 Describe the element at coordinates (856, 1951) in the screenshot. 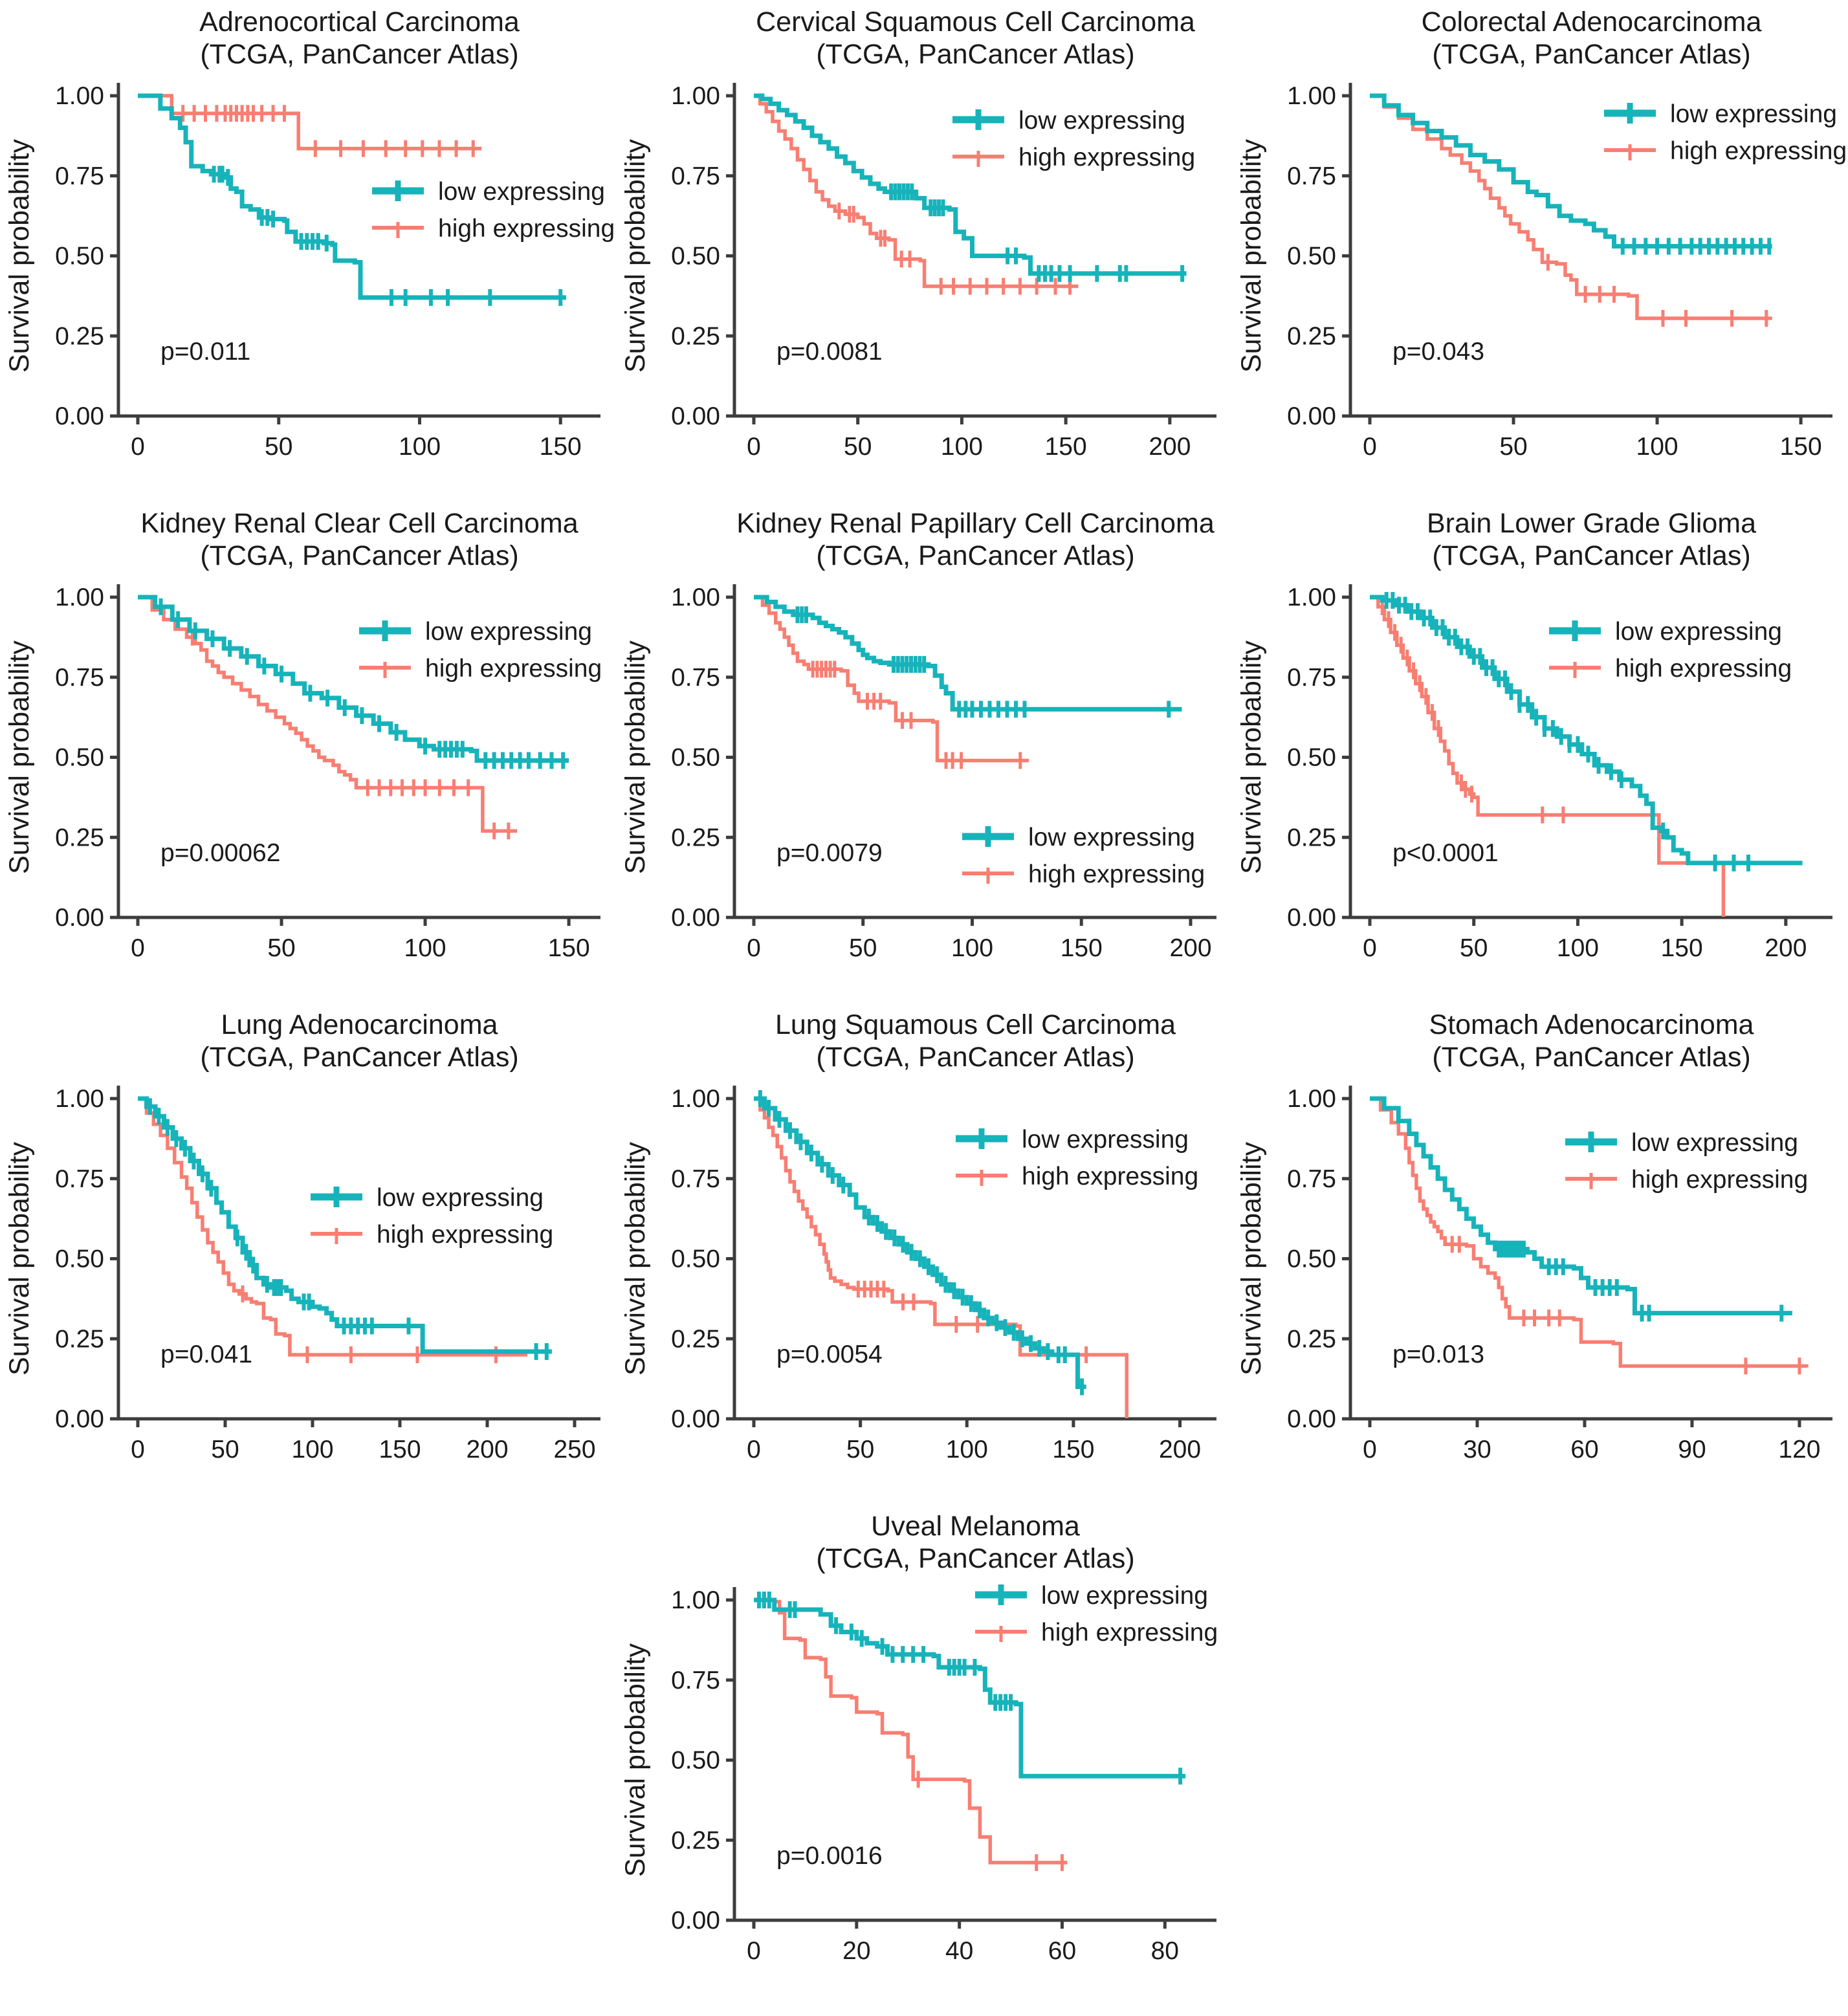

I see `x-tick-label: 20` at that location.